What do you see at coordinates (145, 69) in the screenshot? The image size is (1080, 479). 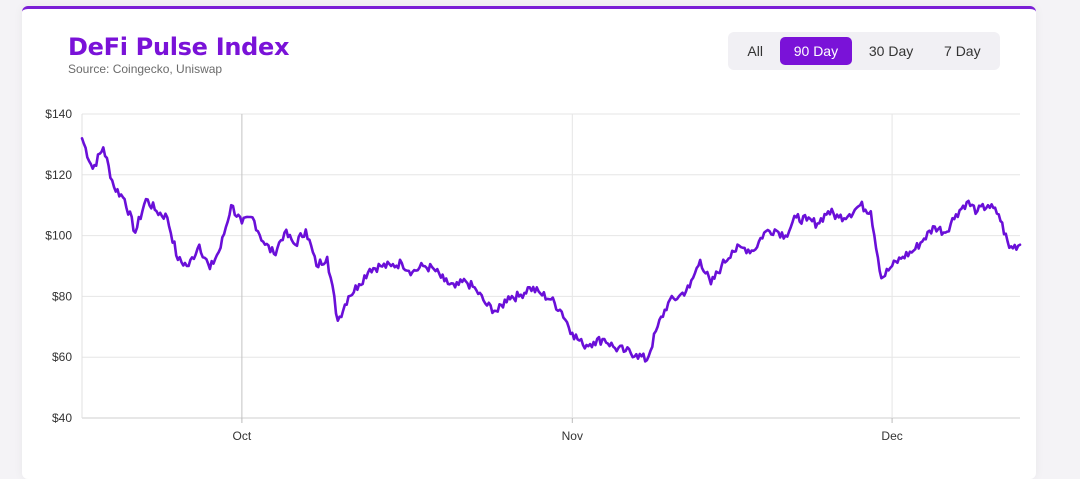 I see `chart-source: Source: Coingecko, Uniswap` at bounding box center [145, 69].